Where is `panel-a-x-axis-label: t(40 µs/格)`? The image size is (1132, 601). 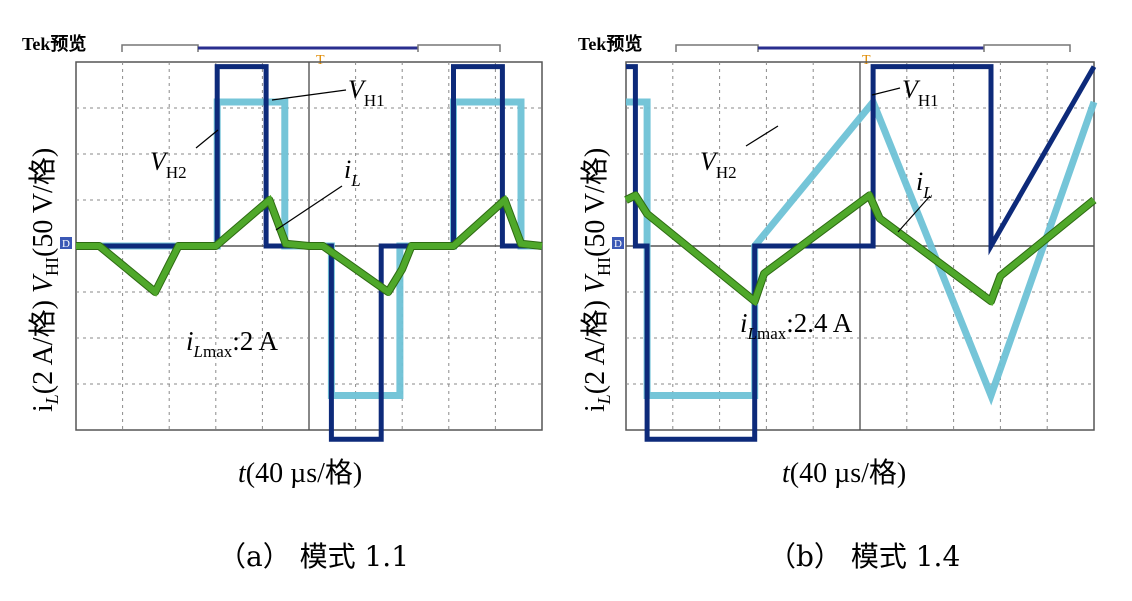 panel-a-x-axis-label: t(40 µs/格) is located at coordinates (300, 473).